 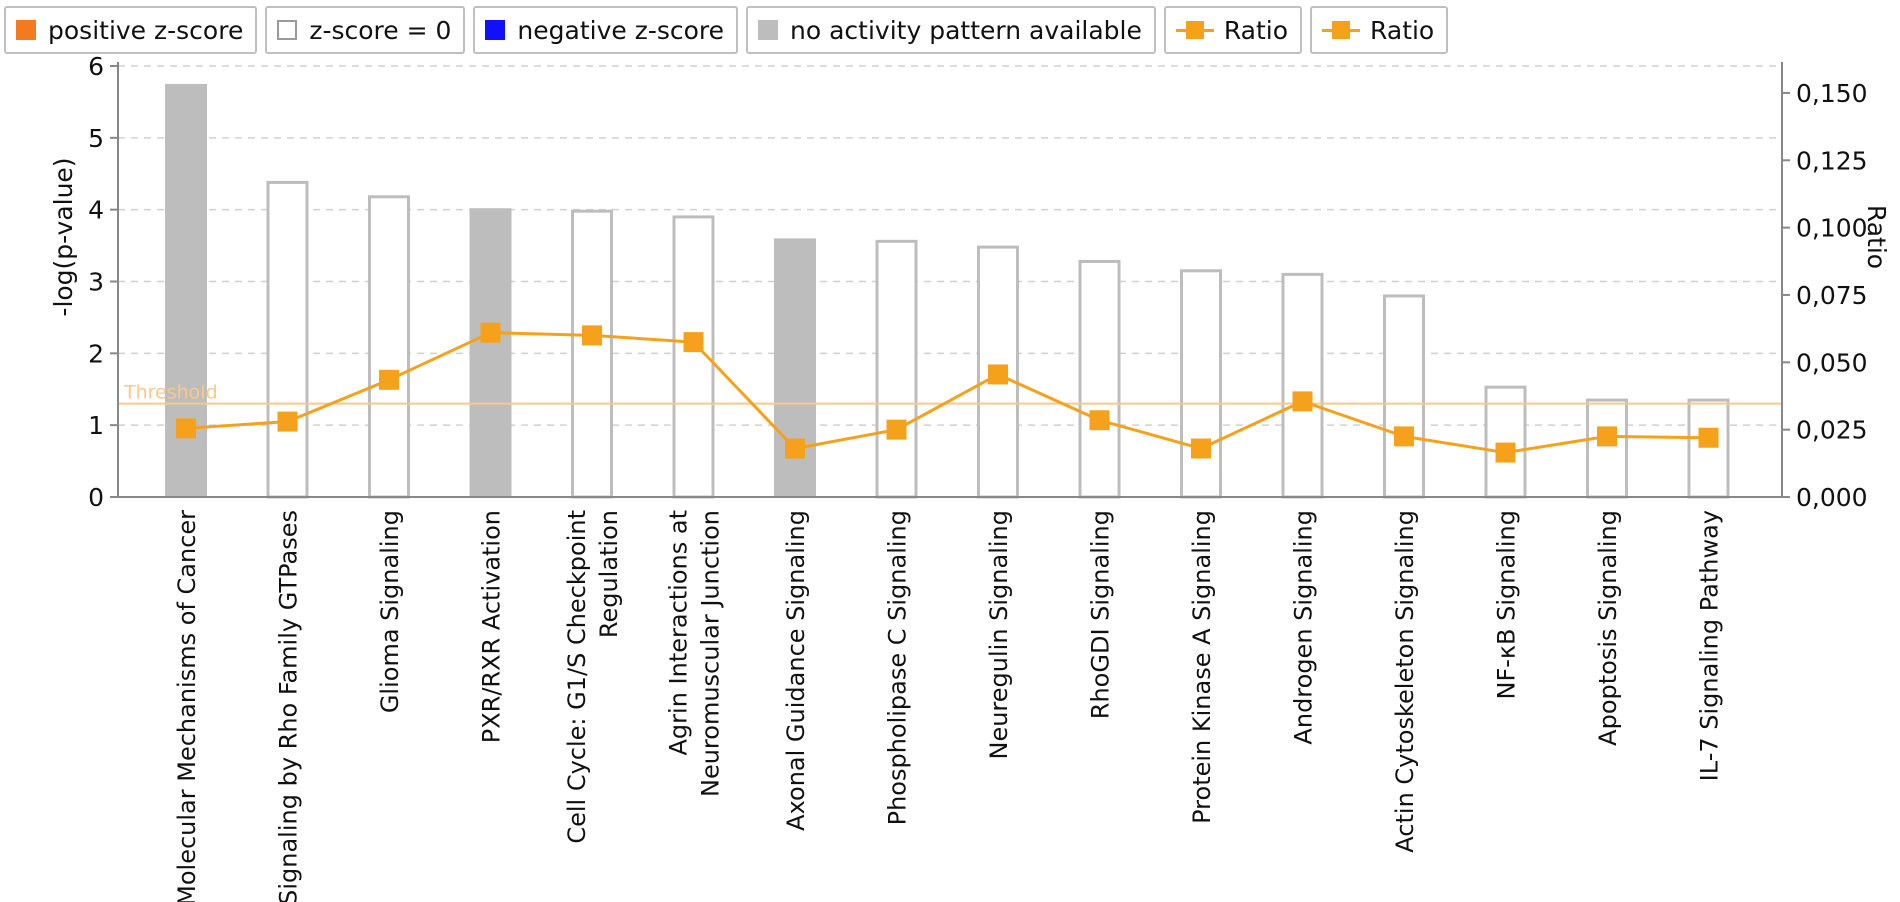 I want to click on right-axis-label: Ratio, so click(x=1876, y=237).